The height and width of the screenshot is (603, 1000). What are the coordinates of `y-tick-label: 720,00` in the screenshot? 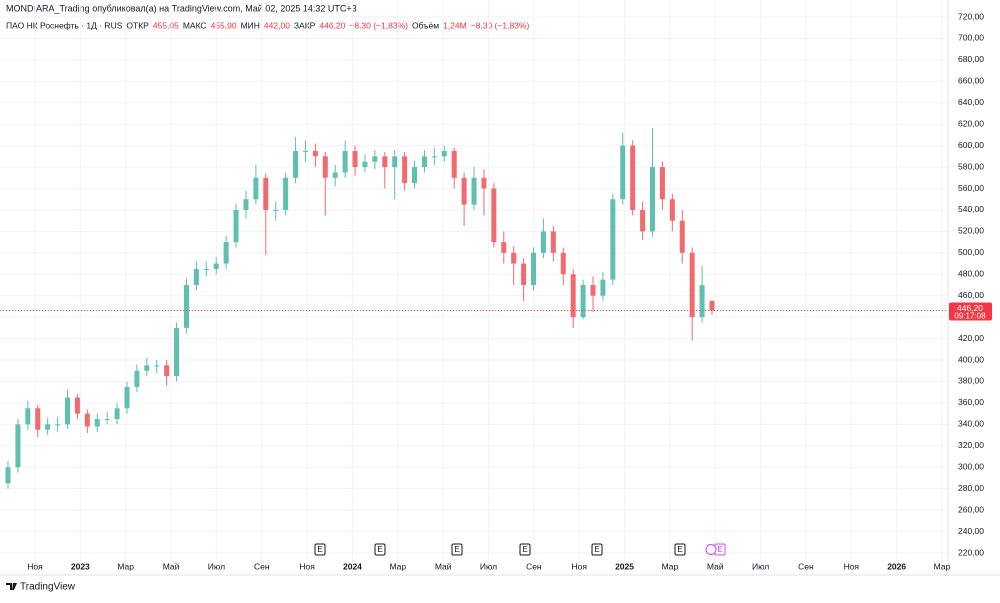 It's located at (971, 16).